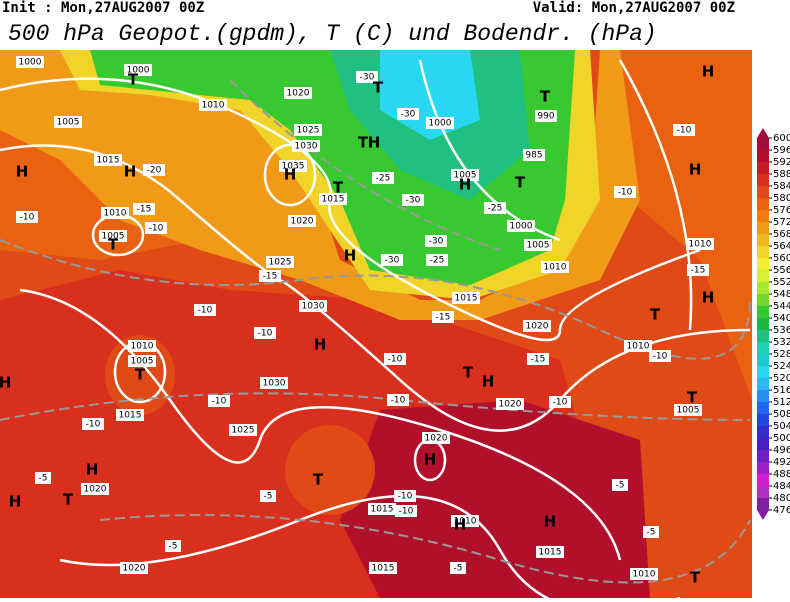 This screenshot has height=602, width=790. I want to click on color-bar-bottom, so click(763, 515).